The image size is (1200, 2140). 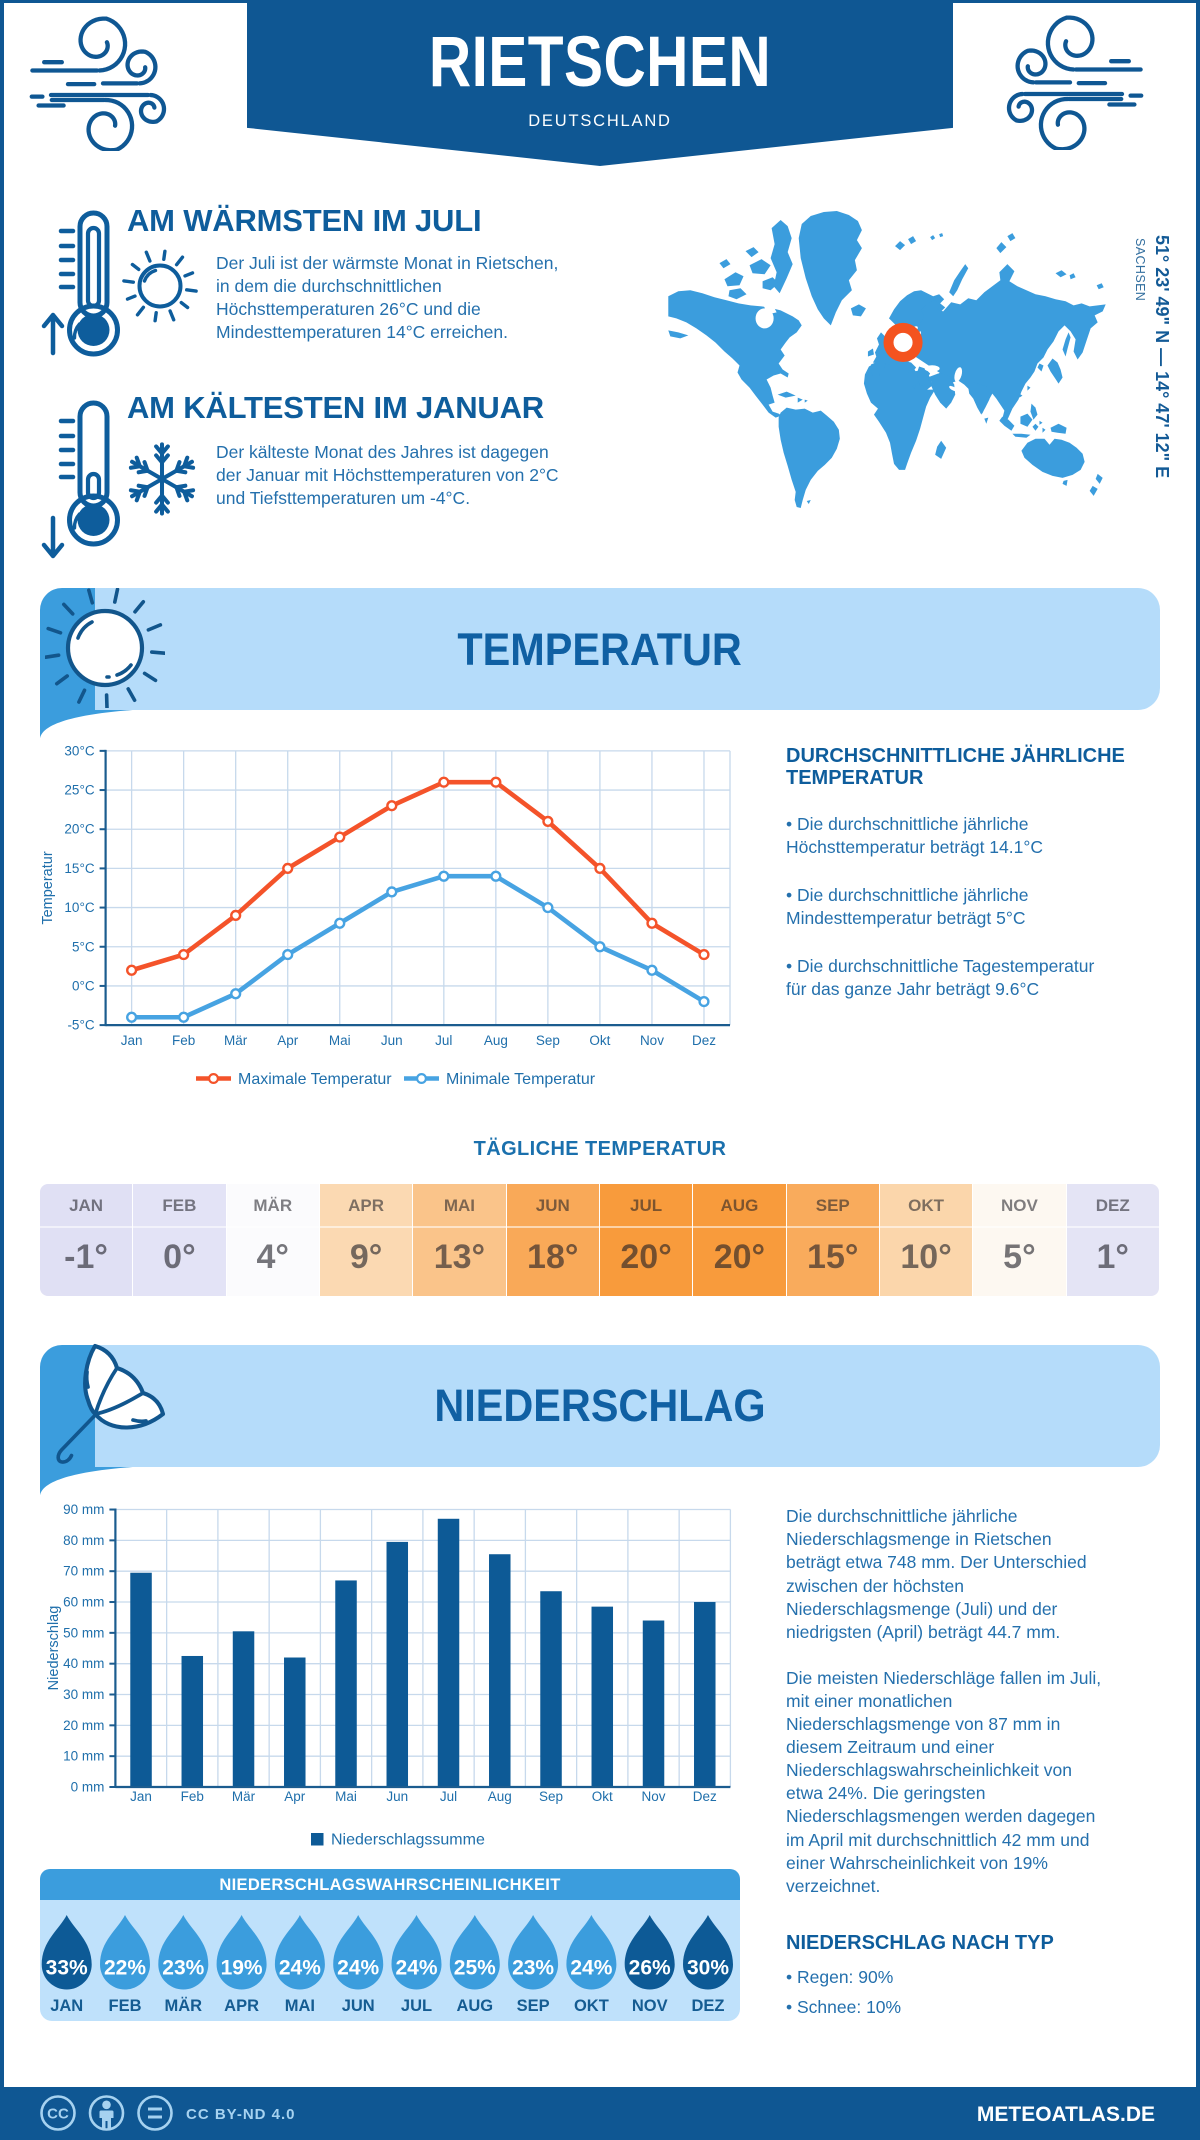 What do you see at coordinates (315, 1079) in the screenshot?
I see `svg-text: Maximale Temperatur` at bounding box center [315, 1079].